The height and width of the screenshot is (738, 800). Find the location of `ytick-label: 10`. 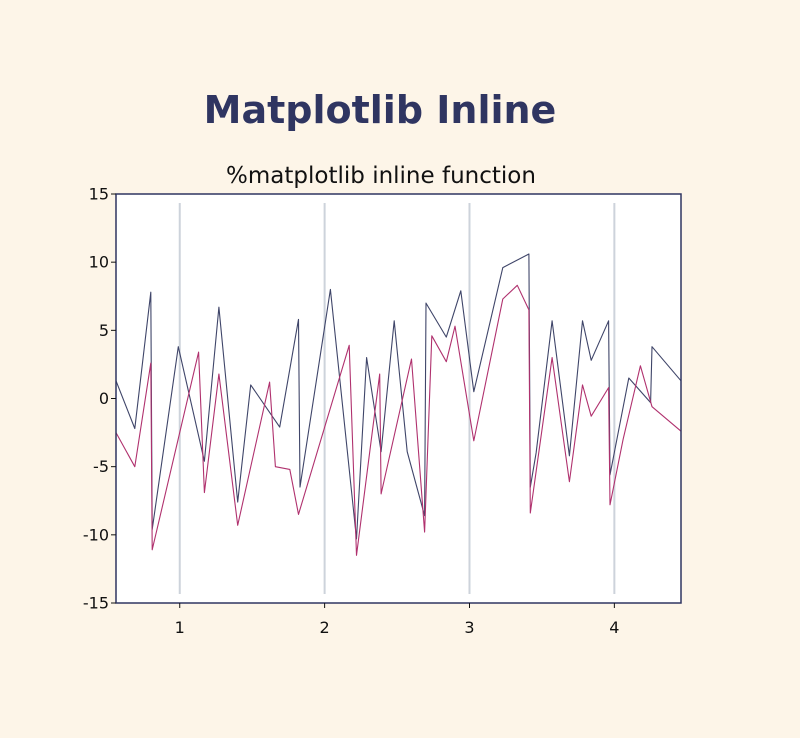

ytick-label: 10 is located at coordinates (99, 262).